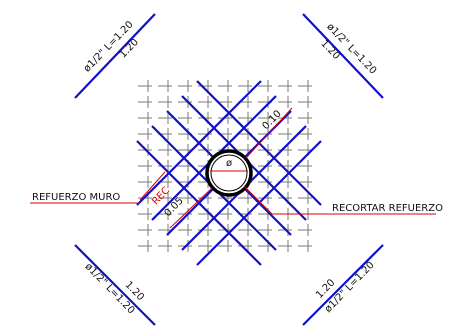 The width and height of the screenshot is (450, 330). What do you see at coordinates (343, 285) in the screenshot?
I see `bar-bottom-right` at bounding box center [343, 285].